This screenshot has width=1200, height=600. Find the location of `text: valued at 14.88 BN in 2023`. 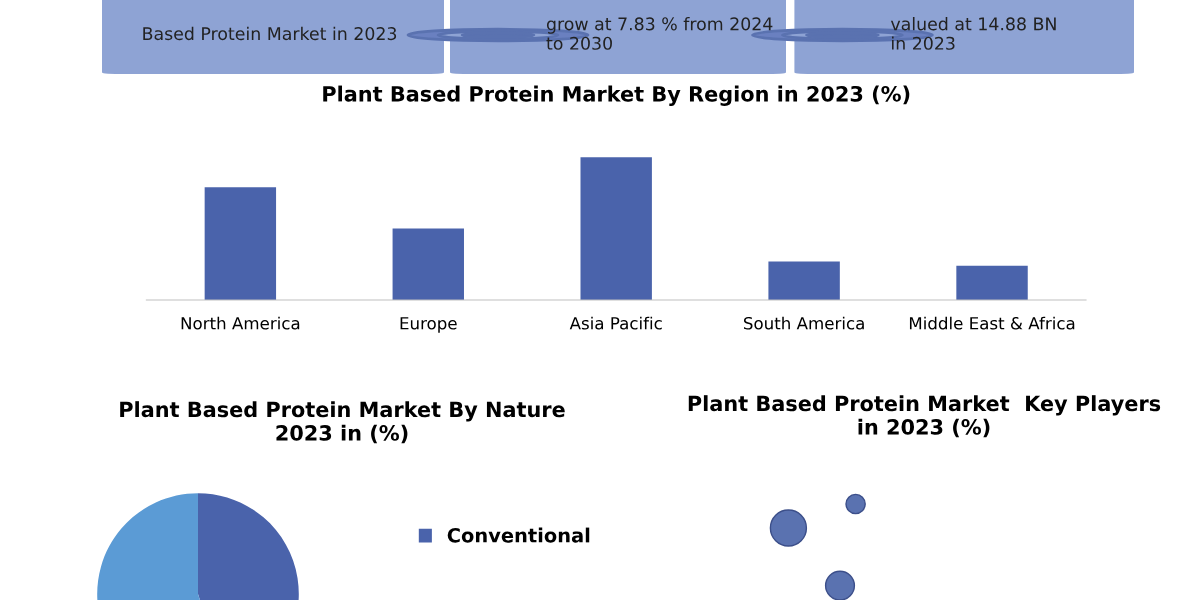

text: valued at 14.88 BN in 2023 is located at coordinates (973, 33).